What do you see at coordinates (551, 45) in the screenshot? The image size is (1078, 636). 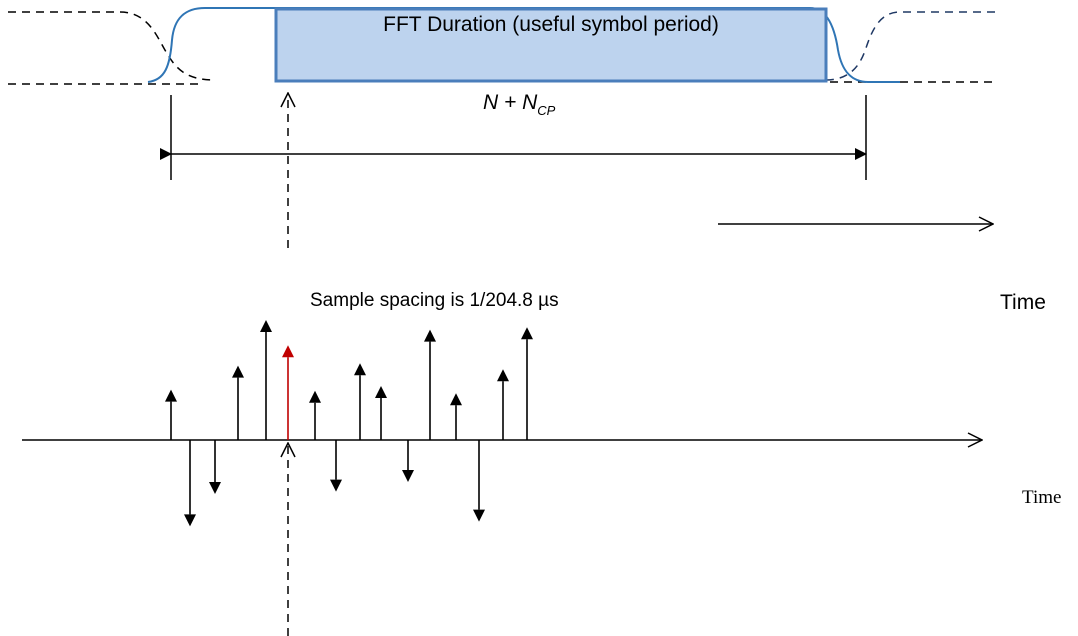 I see `fft-duration-box` at bounding box center [551, 45].